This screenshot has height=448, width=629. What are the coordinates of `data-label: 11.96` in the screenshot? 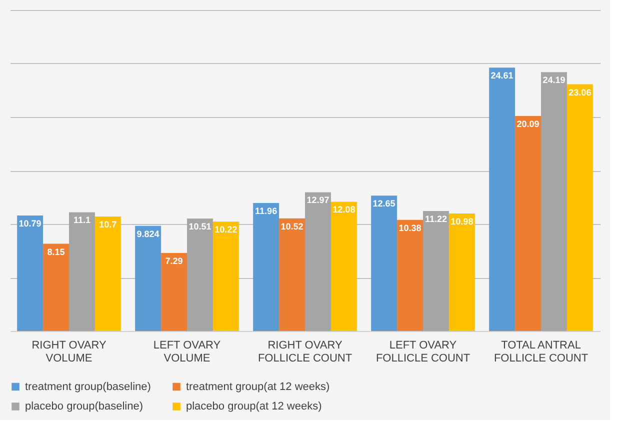 It's located at (266, 211).